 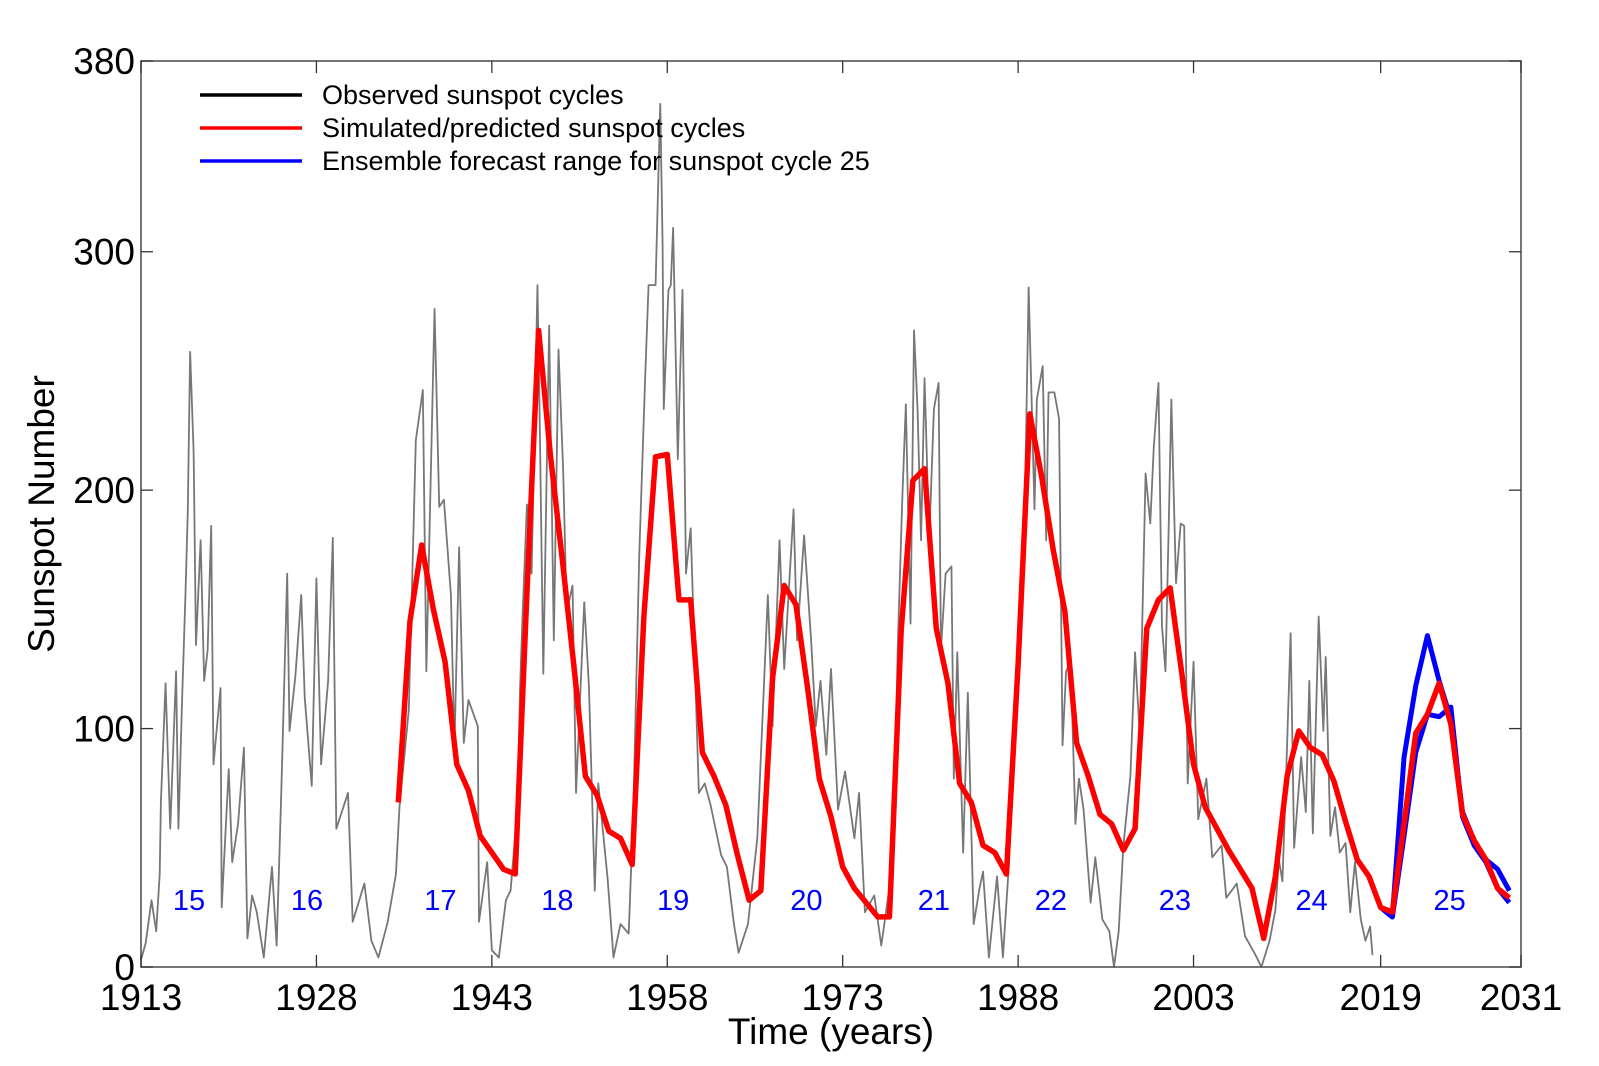 I want to click on cycle-labels: 15 16 17 18 19 20 21 22 23 24 25, so click(x=819, y=901).